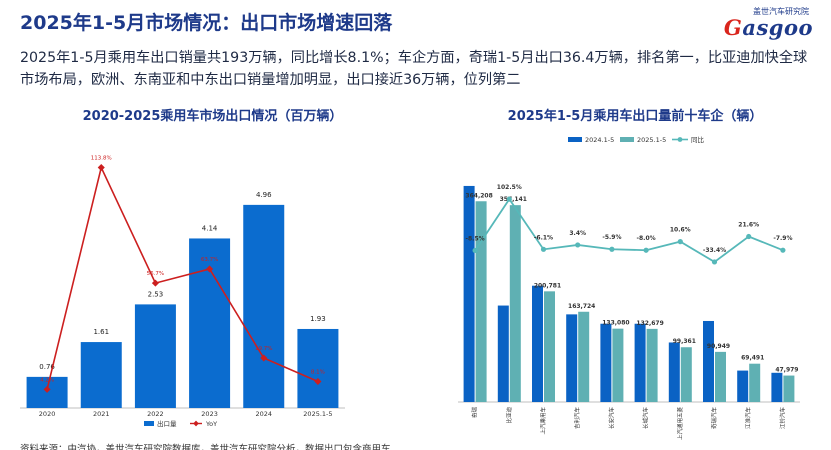 This screenshot has width=831, height=450. I want to click on right-x-tick-label: 长安汽车, so click(611, 418).